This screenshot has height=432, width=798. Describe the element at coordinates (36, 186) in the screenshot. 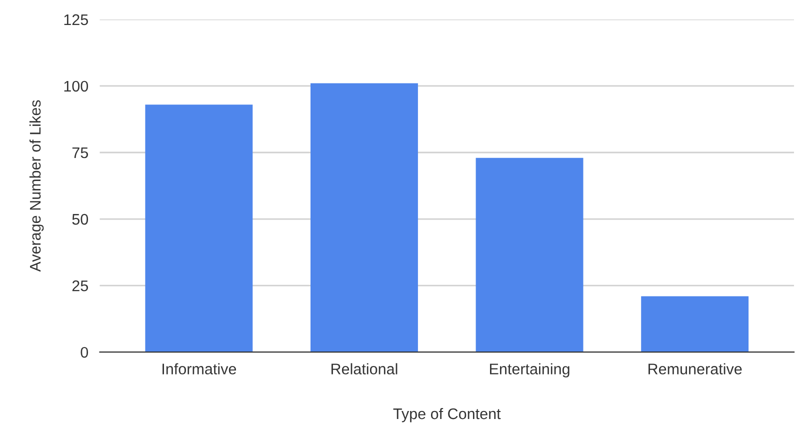

I see `y-axis-title: Average Number of Likes` at that location.